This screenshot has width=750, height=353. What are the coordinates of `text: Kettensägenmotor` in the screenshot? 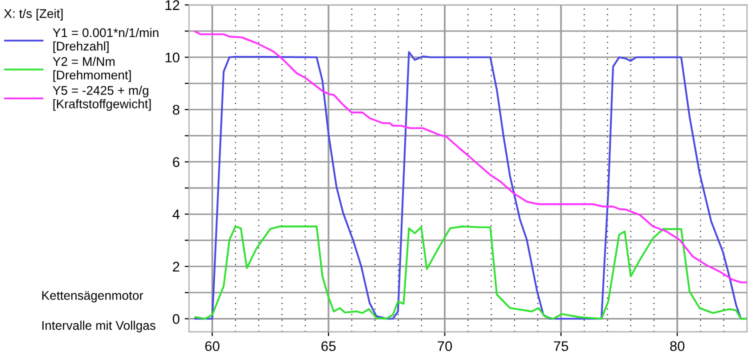 It's located at (93, 296).